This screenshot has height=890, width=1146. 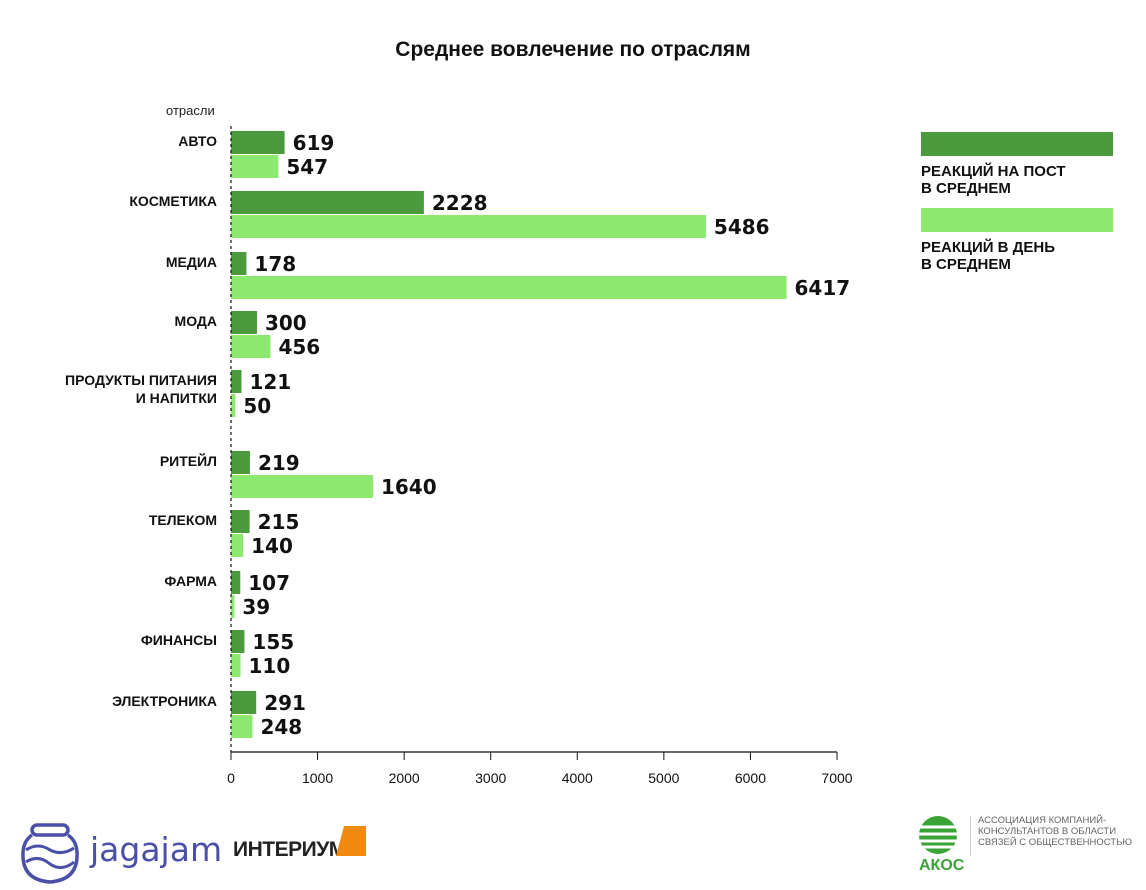 I want to click on data-label: 547, so click(x=307, y=167).